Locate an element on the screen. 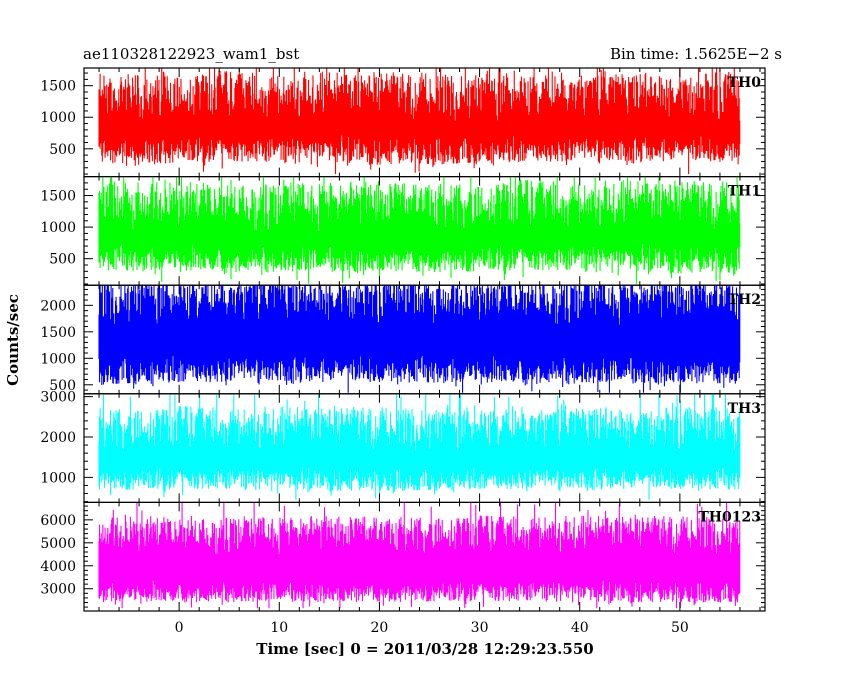 The height and width of the screenshot is (680, 850). series-line-th0123 is located at coordinates (419, 555).